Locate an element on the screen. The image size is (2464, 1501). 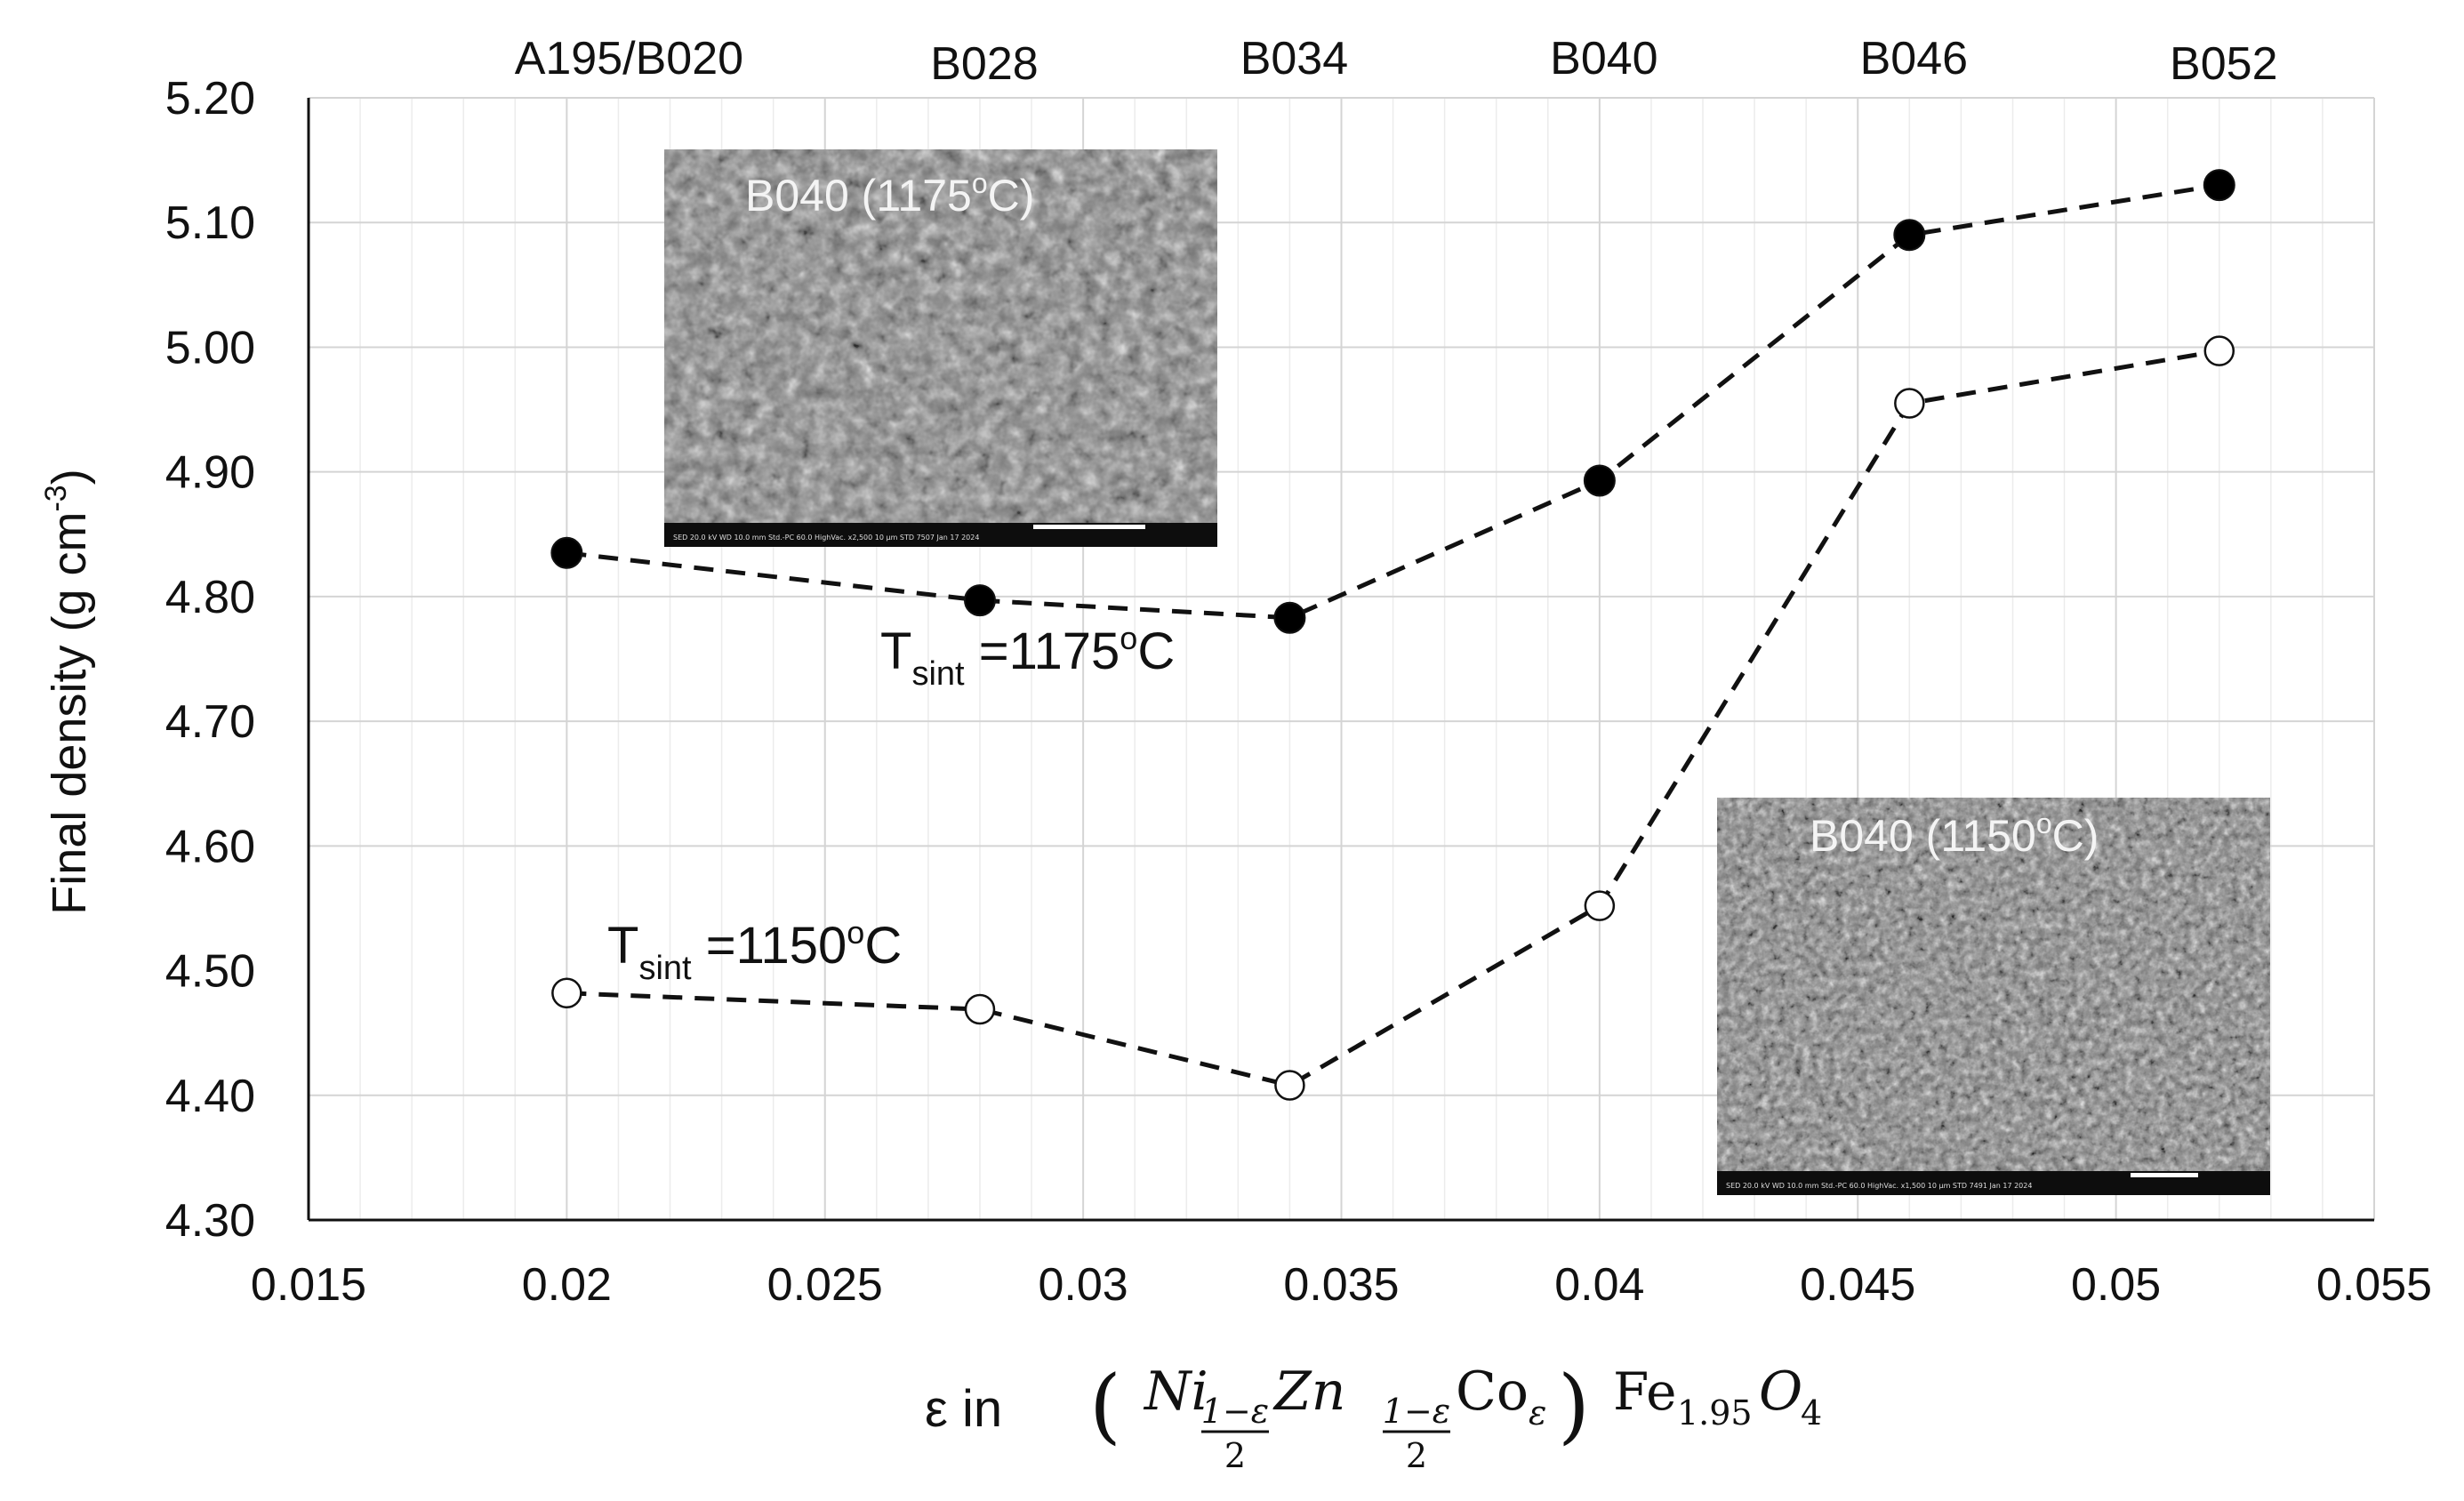
y-tick-label: 4.90 is located at coordinates (210, 473).